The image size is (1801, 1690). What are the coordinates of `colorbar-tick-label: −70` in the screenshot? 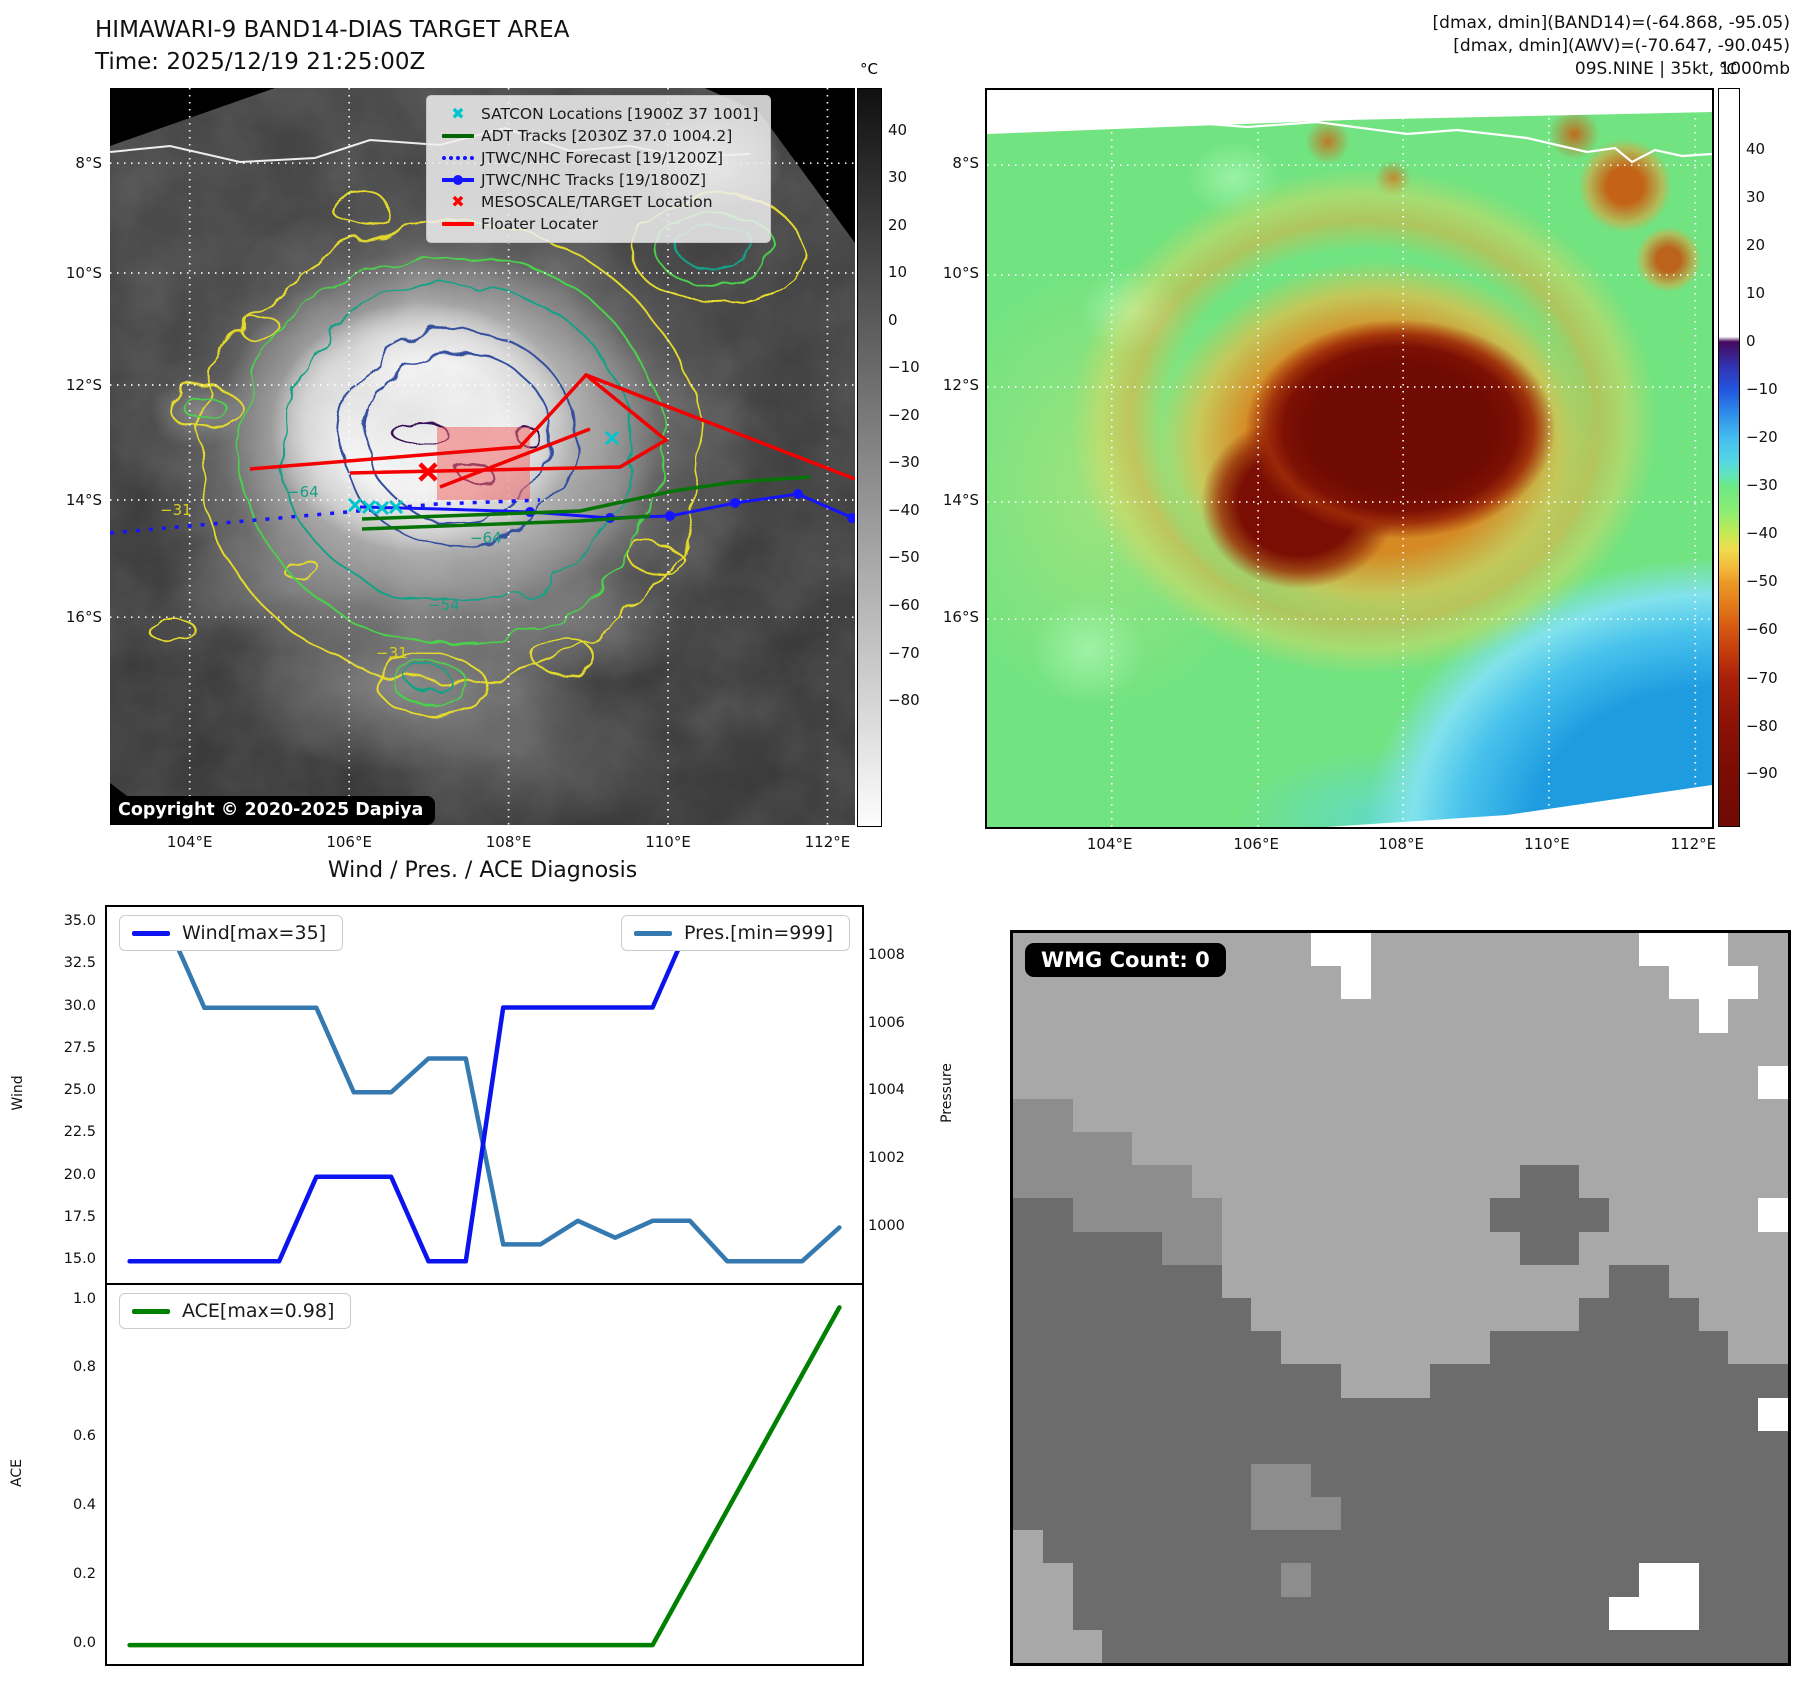 It's located at (904, 652).